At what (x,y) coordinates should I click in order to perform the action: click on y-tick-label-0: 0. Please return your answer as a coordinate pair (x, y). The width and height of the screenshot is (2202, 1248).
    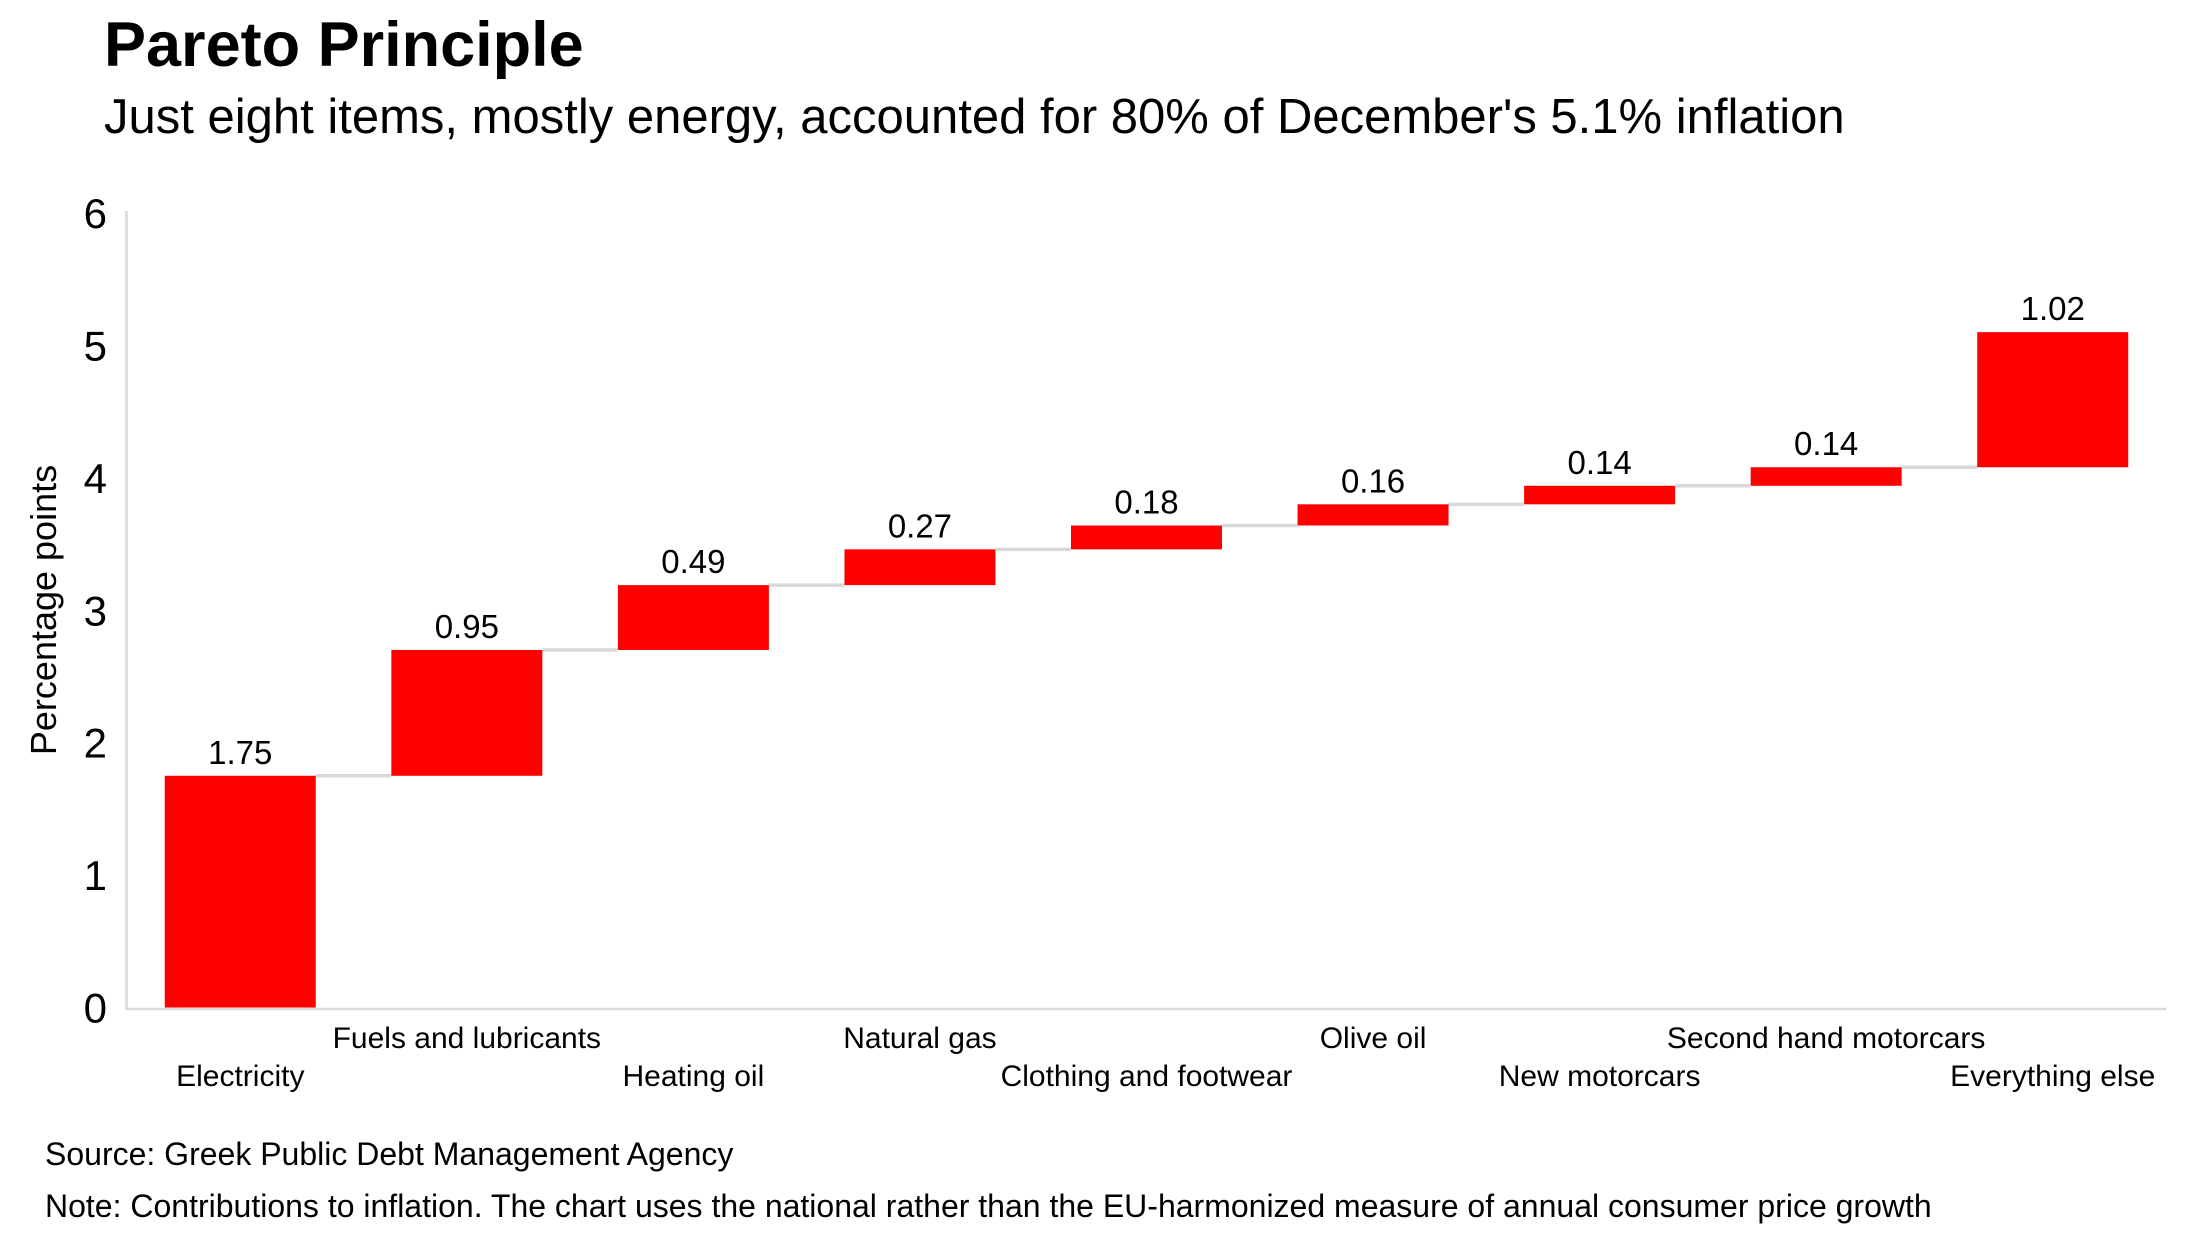
    Looking at the image, I should click on (95, 1008).